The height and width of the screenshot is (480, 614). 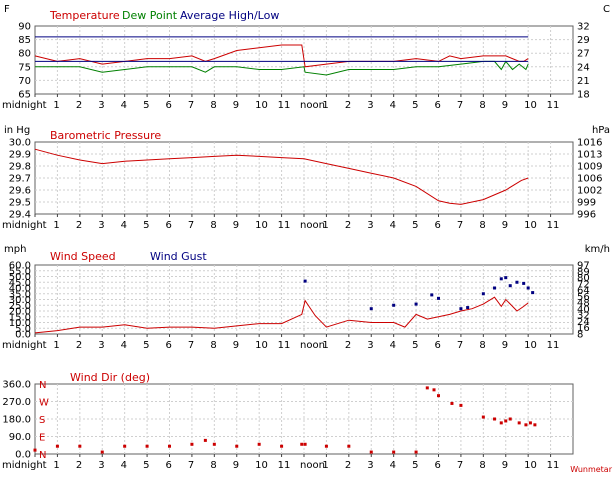 What do you see at coordinates (44, 403) in the screenshot?
I see `wind_dir-compass-label: W` at bounding box center [44, 403].